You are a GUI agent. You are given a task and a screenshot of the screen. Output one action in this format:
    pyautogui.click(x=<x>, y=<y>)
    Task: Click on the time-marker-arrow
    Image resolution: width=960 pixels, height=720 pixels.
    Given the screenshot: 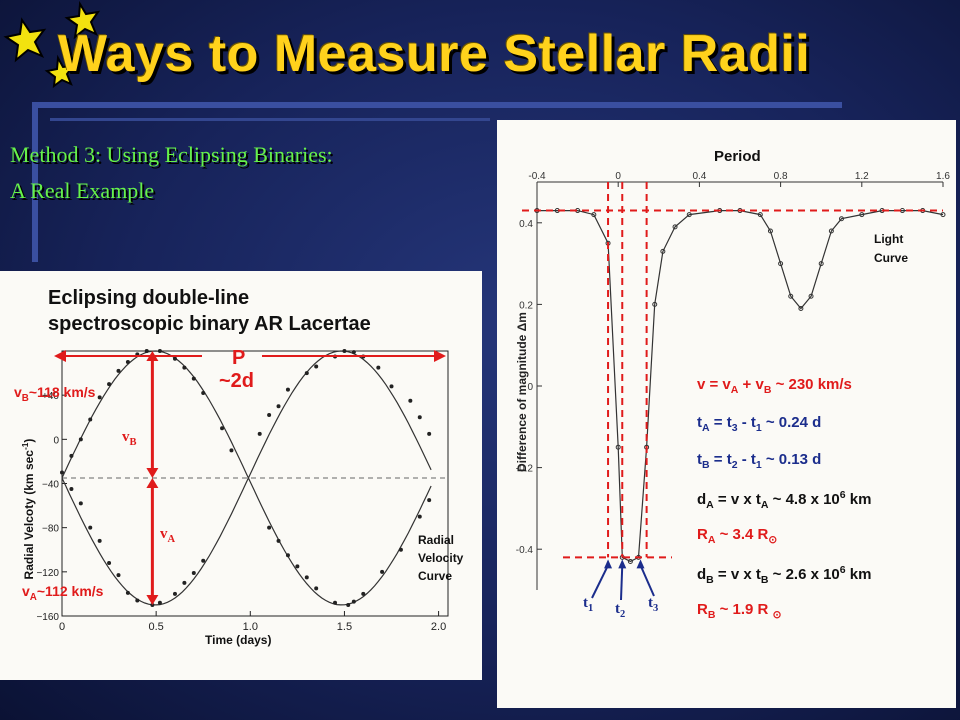 What is the action you would take?
    pyautogui.click(x=622, y=583)
    